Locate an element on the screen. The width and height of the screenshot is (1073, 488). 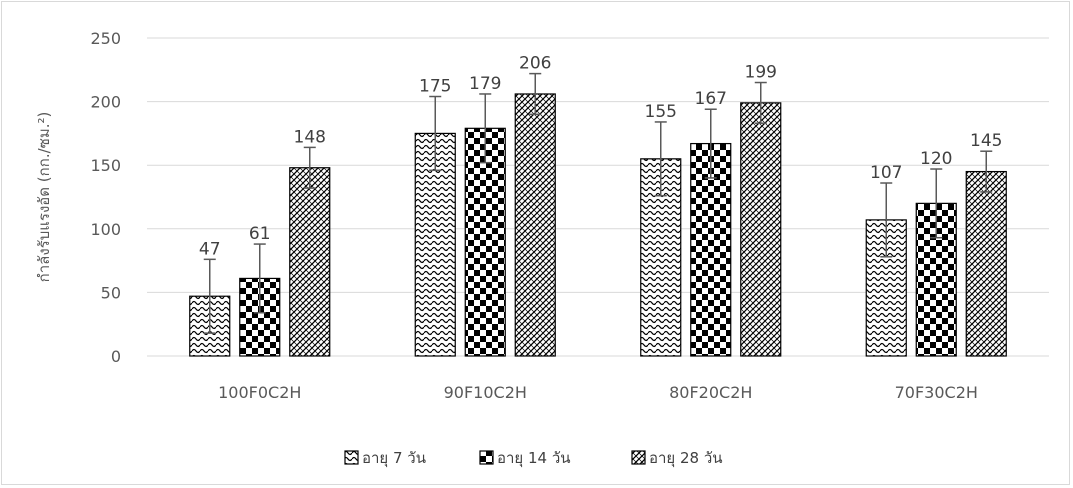
data-label: 61 is located at coordinates (260, 234).